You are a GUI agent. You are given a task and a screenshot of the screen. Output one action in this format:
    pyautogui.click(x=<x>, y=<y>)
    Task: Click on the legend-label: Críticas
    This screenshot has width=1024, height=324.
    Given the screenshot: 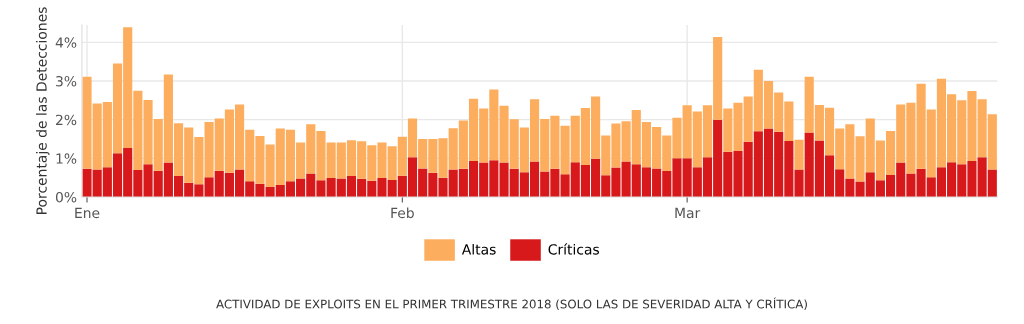 What is the action you would take?
    pyautogui.click(x=574, y=249)
    